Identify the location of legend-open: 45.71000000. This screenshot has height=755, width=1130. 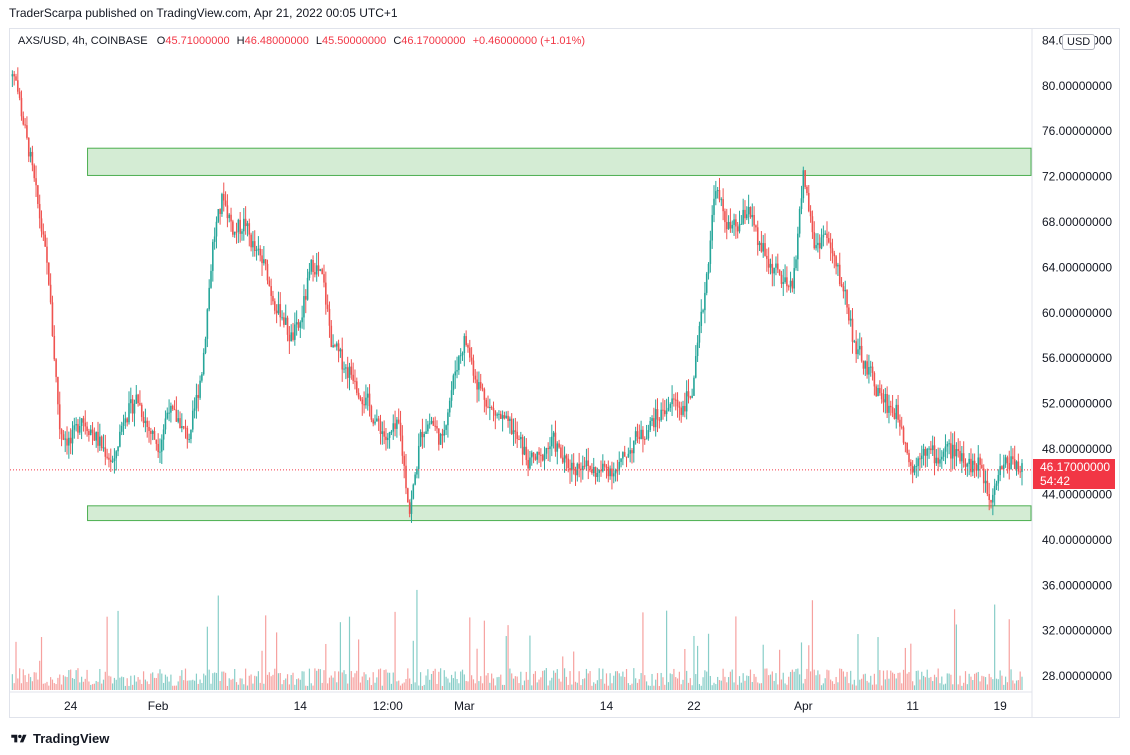
(197, 41).